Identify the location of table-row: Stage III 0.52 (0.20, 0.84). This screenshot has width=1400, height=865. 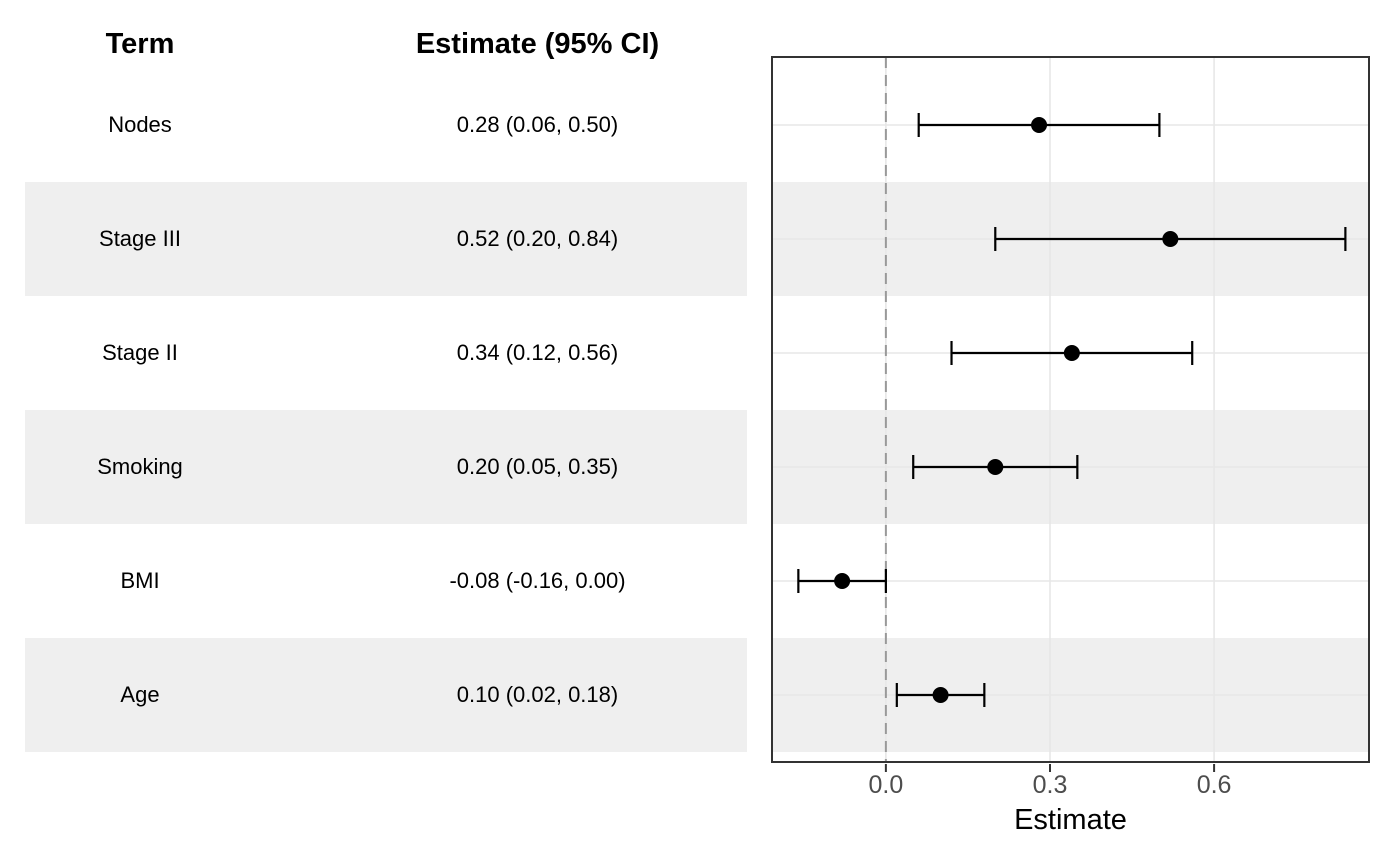
(373, 239).